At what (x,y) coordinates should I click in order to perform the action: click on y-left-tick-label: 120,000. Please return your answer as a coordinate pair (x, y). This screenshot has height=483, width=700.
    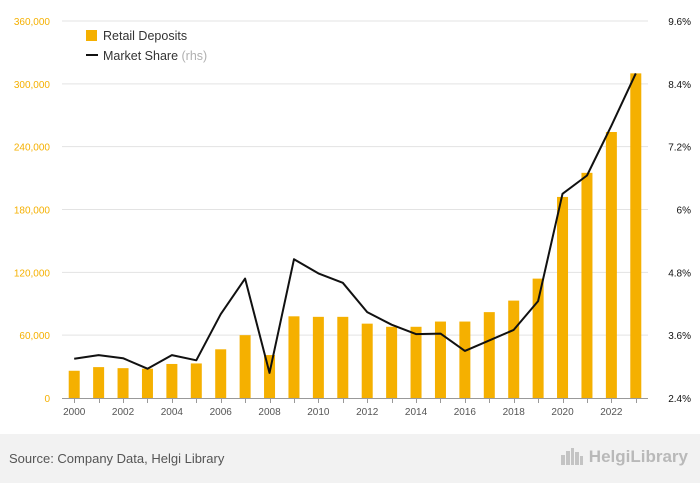
    Looking at the image, I should click on (32, 273).